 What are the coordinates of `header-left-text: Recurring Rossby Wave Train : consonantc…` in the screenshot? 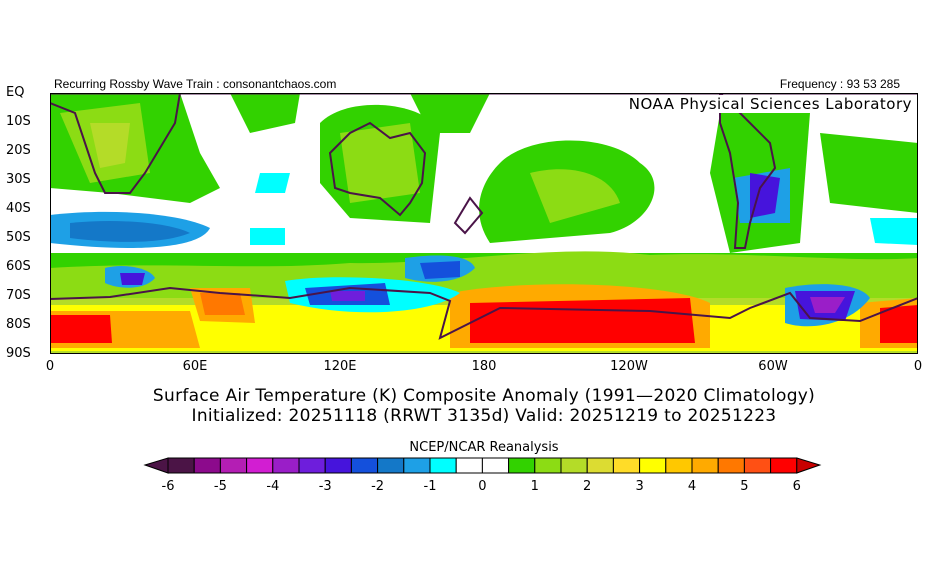 It's located at (195, 84).